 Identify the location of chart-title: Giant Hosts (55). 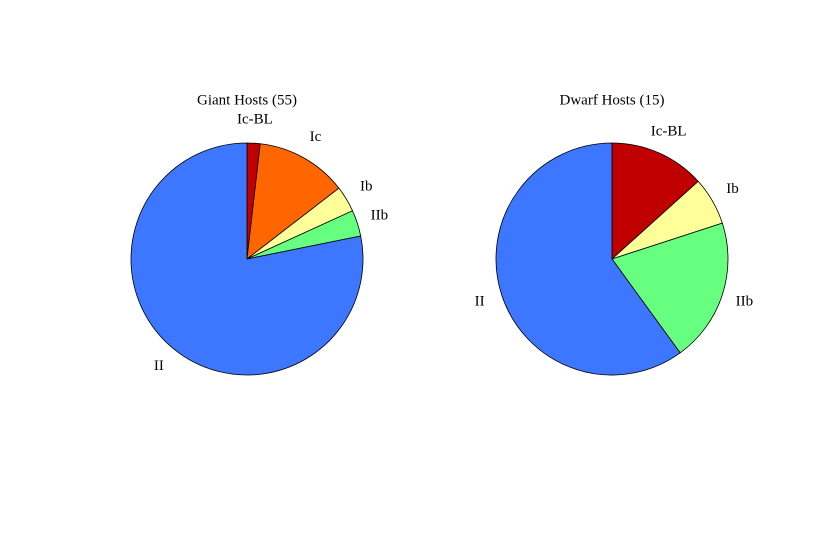
(247, 100).